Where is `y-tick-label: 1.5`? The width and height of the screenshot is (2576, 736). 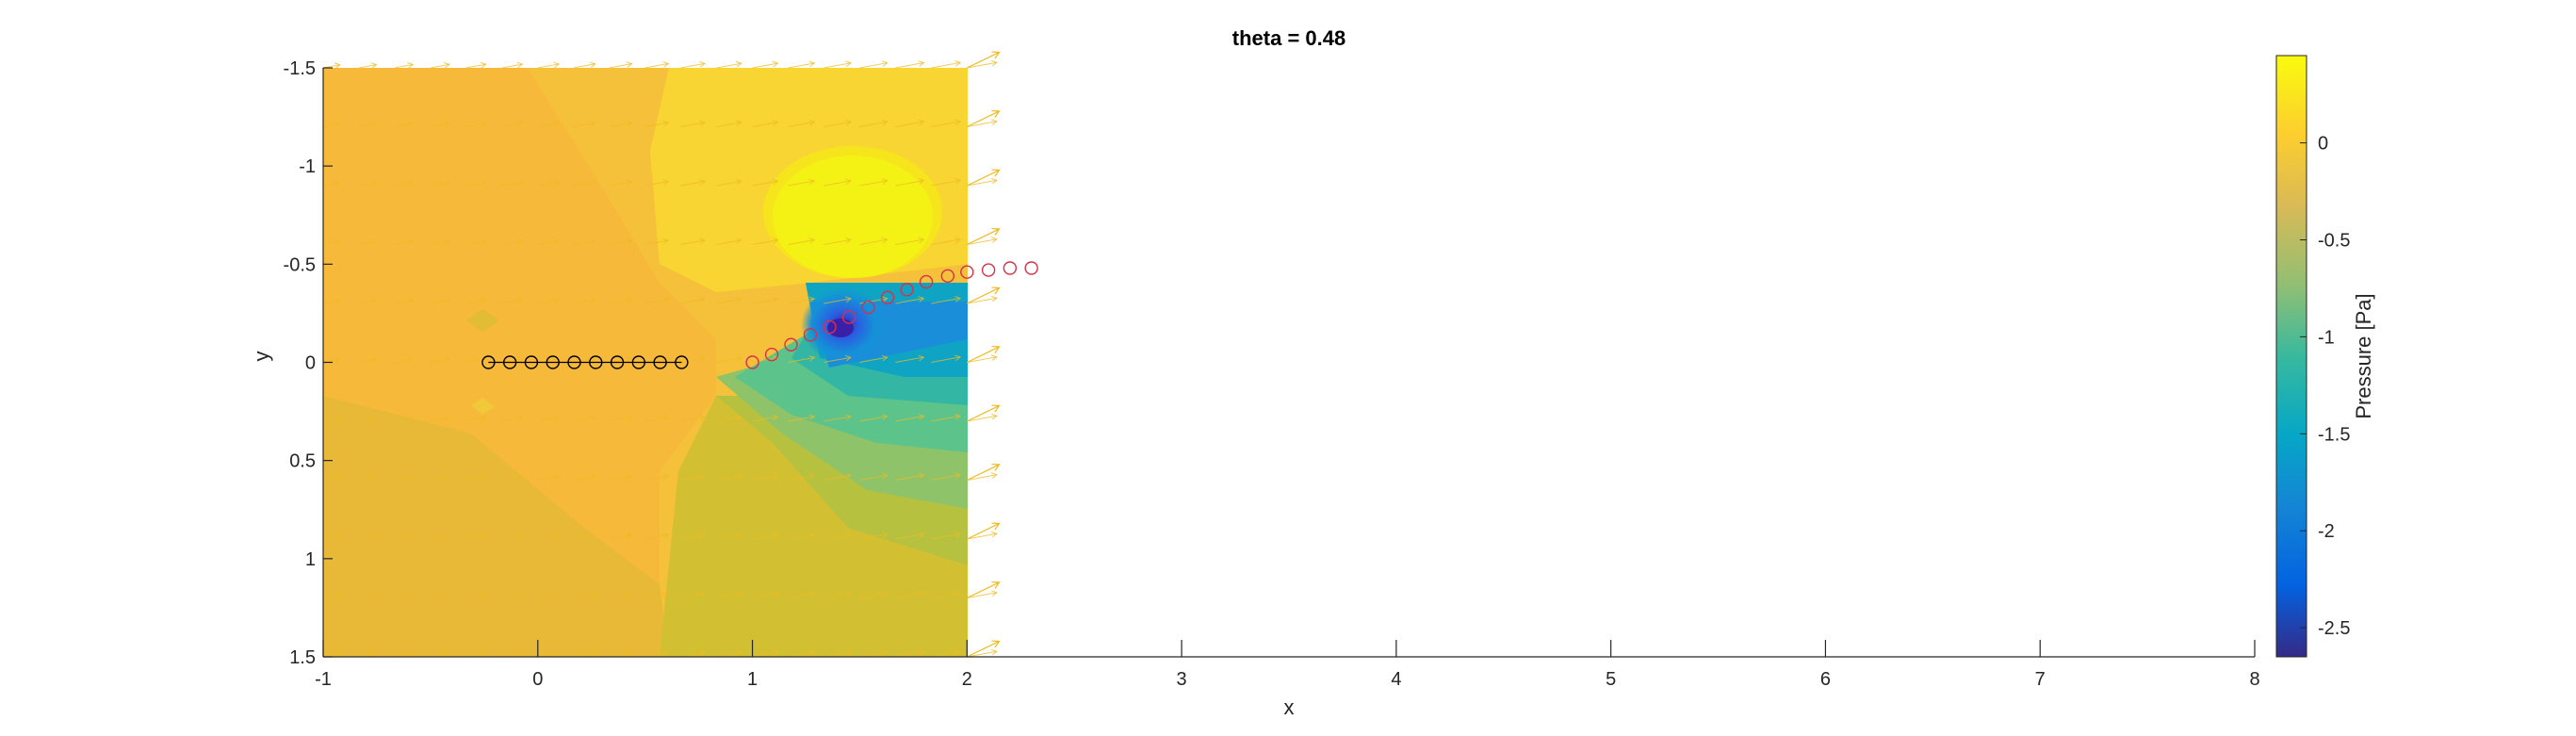
y-tick-label: 1.5 is located at coordinates (302, 658).